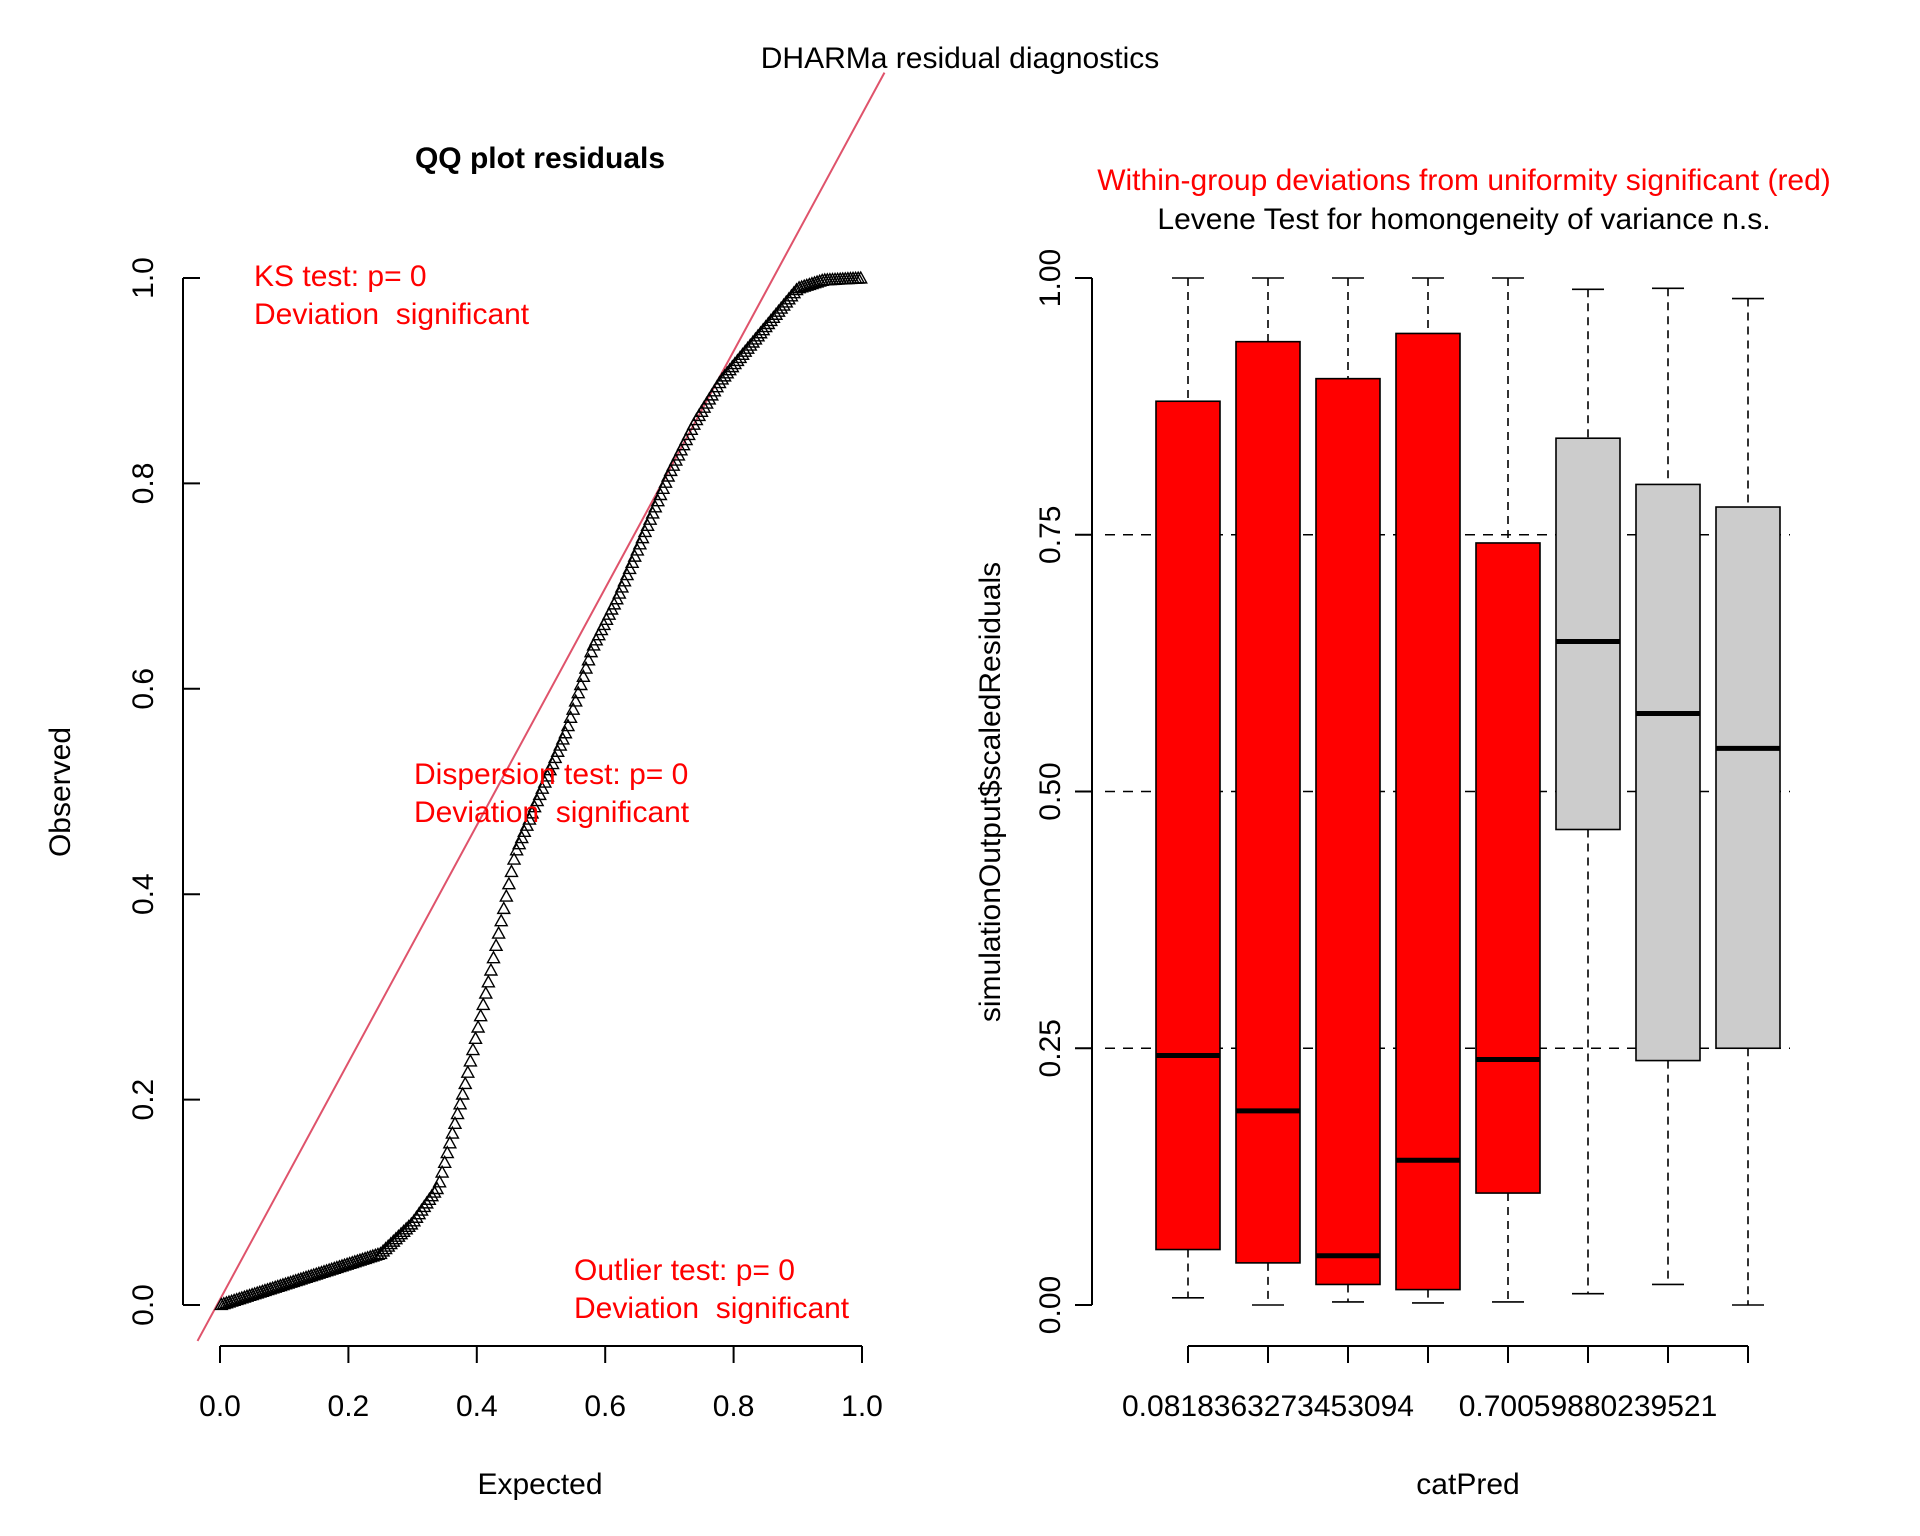 This screenshot has height=1536, width=1920. What do you see at coordinates (220, 1406) in the screenshot?
I see `qq-x-tick-label: 0.0` at bounding box center [220, 1406].